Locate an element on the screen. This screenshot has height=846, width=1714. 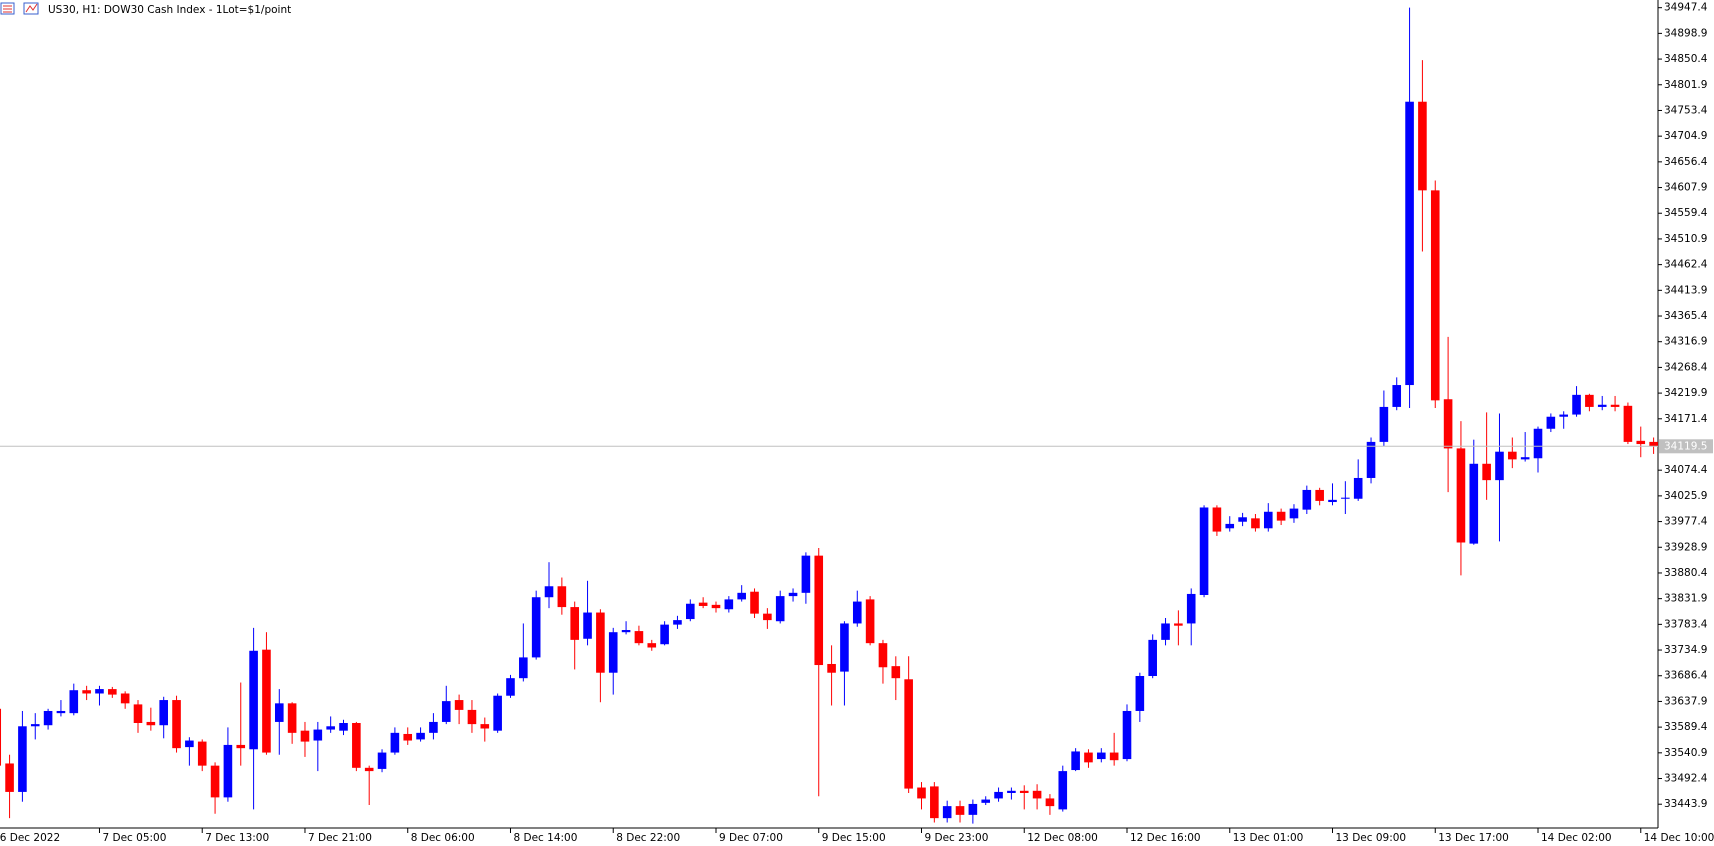
header-icons is located at coordinates (19, 8).